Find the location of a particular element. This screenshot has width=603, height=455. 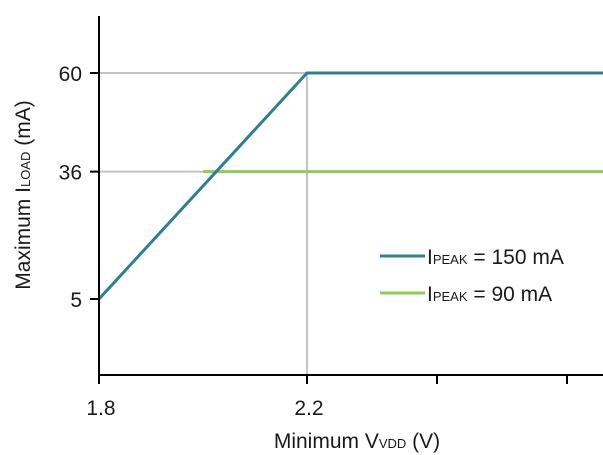

x-tick-label-2.2: 2.2 is located at coordinates (308, 408).